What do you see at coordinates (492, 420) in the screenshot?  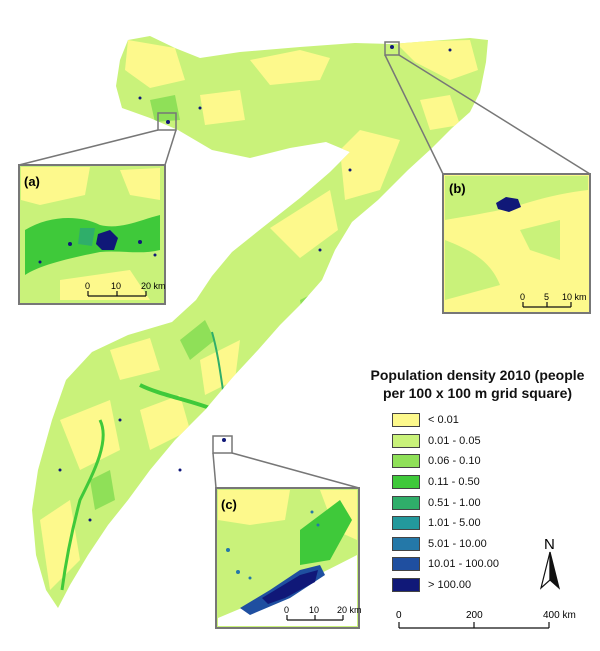 I see `legend-row: < 0.01` at bounding box center [492, 420].